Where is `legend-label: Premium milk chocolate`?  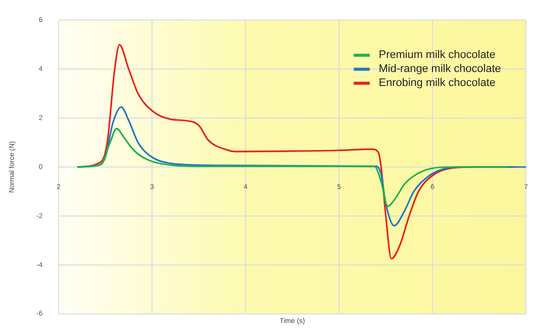
legend-label: Premium milk chocolate is located at coordinates (437, 55).